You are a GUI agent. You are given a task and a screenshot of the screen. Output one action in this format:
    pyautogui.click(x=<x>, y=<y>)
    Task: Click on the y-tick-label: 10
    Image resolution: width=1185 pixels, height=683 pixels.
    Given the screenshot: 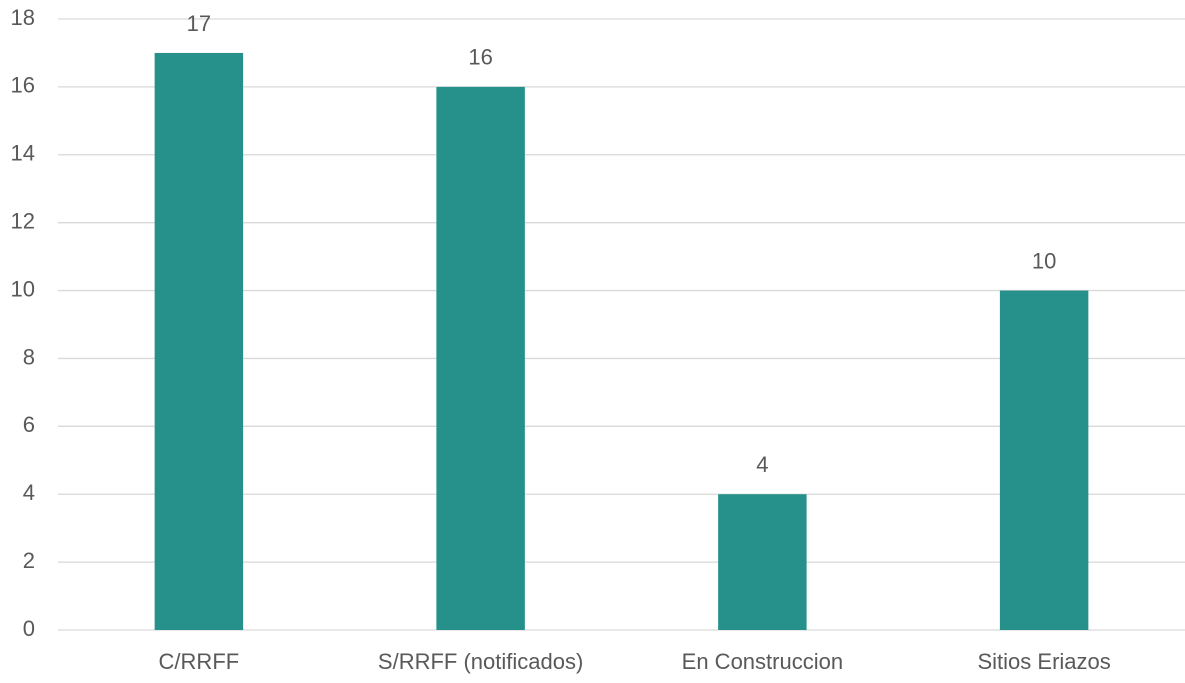 What is the action you would take?
    pyautogui.click(x=23, y=288)
    